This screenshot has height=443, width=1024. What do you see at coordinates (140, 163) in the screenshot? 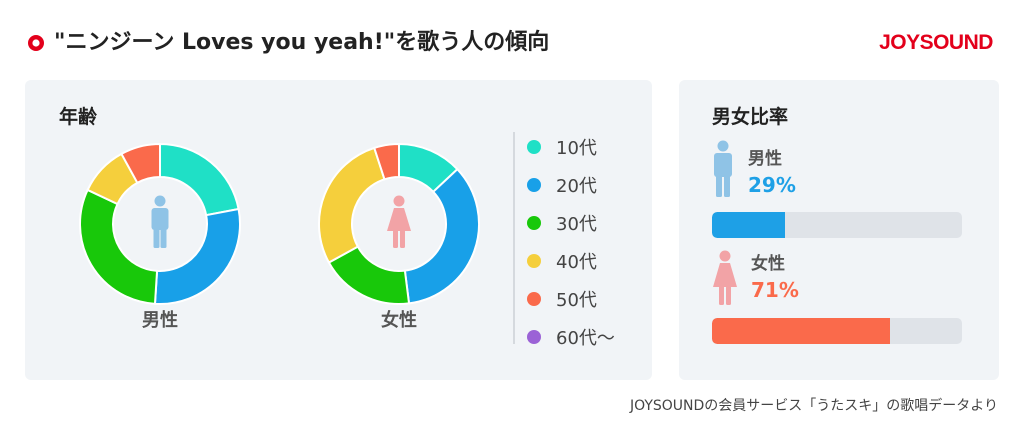
I see `male-slice-50s` at bounding box center [140, 163].